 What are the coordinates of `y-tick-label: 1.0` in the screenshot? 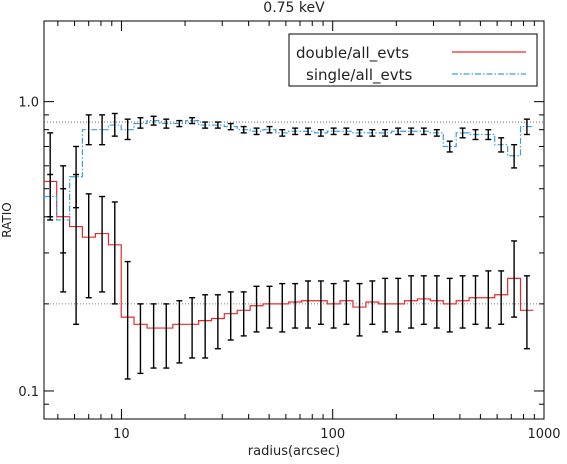 It's located at (28, 103).